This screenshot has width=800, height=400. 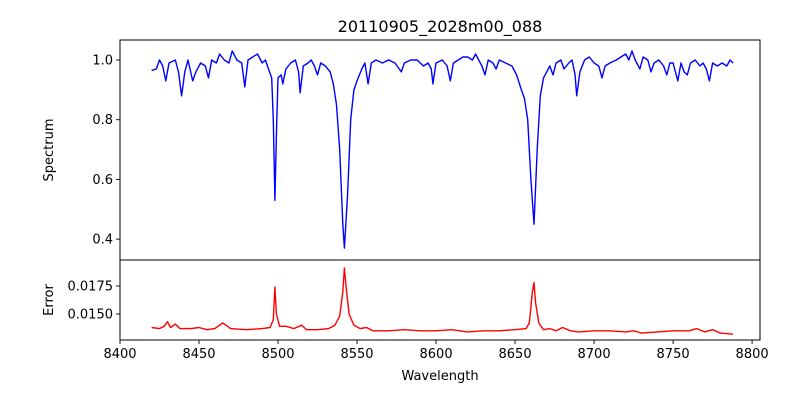 I want to click on x-tick-label: 8700, so click(x=594, y=354).